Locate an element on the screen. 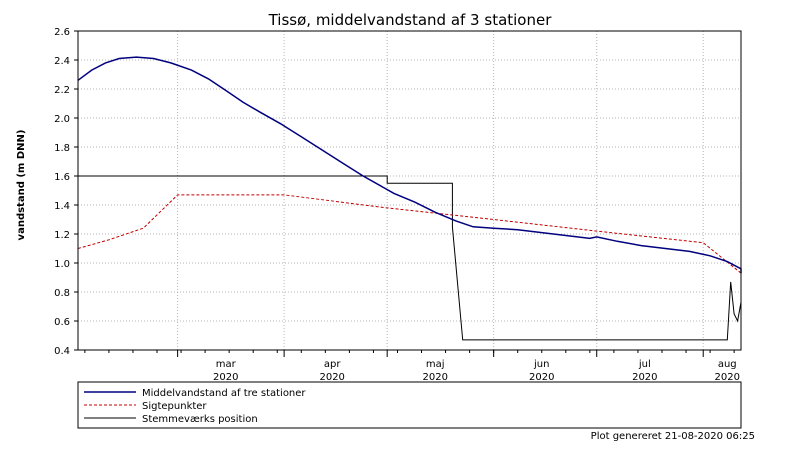 This screenshot has height=450, width=800. legend-label-weir-position: Stemmeværks position is located at coordinates (200, 419).